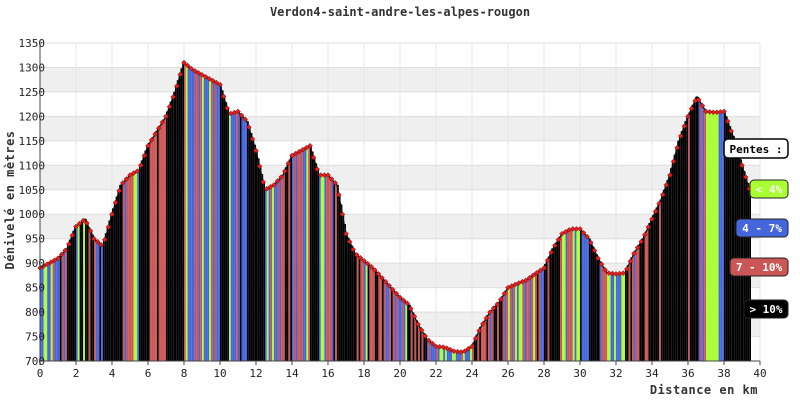 Image resolution: width=800 pixels, height=400 pixels. Describe the element at coordinates (32, 67) in the screenshot. I see `y-tick-label: 1300` at that location.